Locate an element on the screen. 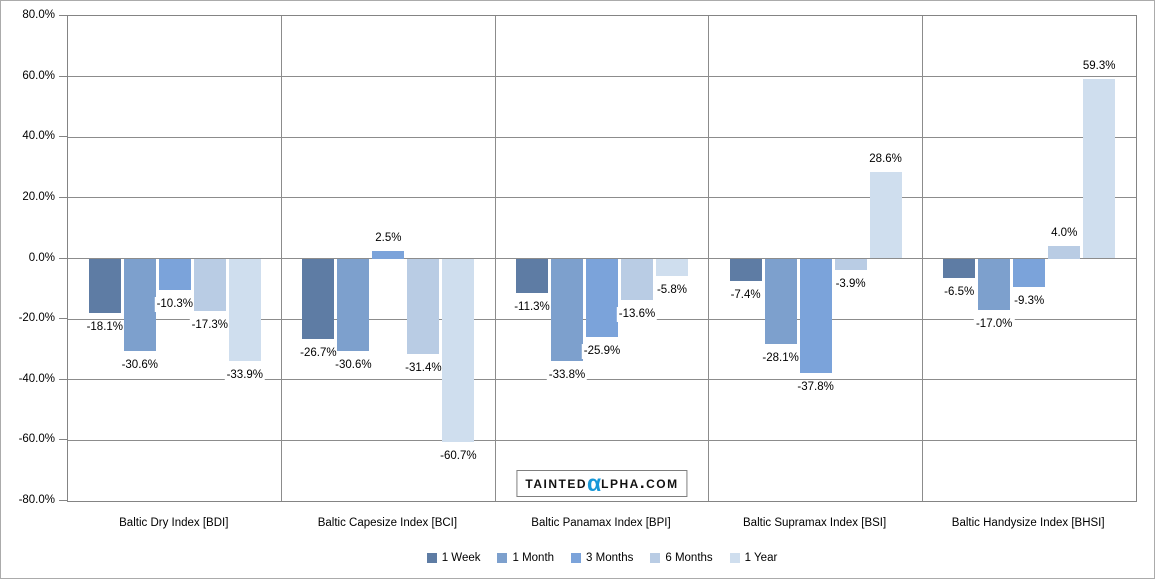  legend-item-1-week: 1 Week is located at coordinates (453, 558).